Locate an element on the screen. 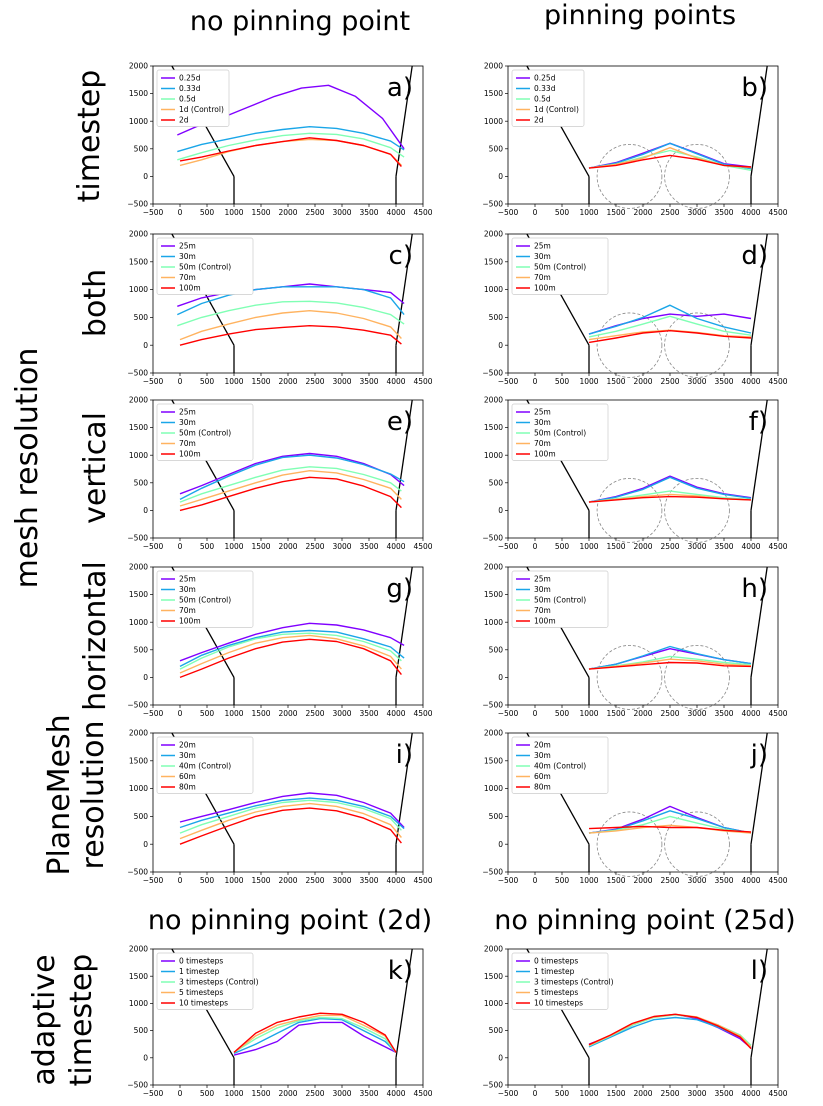 The width and height of the screenshot is (823, 1106). legend-entry: 0.25d is located at coordinates (190, 78).